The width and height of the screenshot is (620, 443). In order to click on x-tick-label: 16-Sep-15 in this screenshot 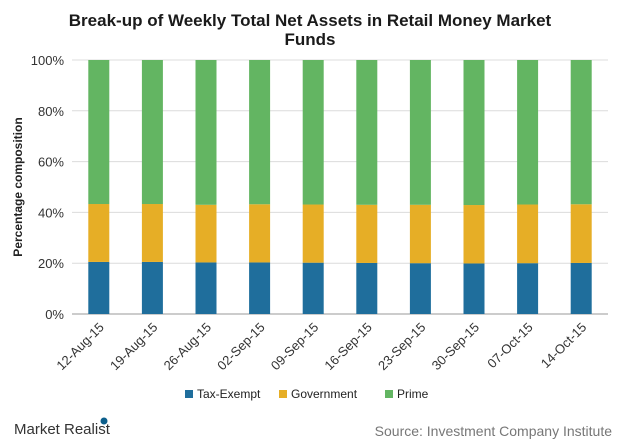, I will do `click(348, 347)`.